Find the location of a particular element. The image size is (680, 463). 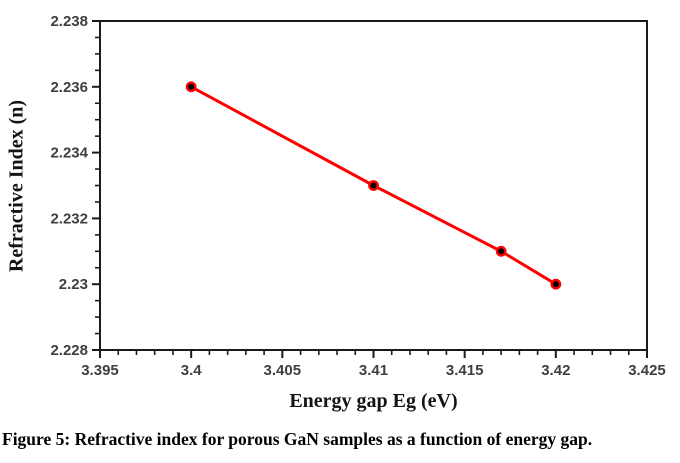

x-tick-label: 3.415 is located at coordinates (465, 370).